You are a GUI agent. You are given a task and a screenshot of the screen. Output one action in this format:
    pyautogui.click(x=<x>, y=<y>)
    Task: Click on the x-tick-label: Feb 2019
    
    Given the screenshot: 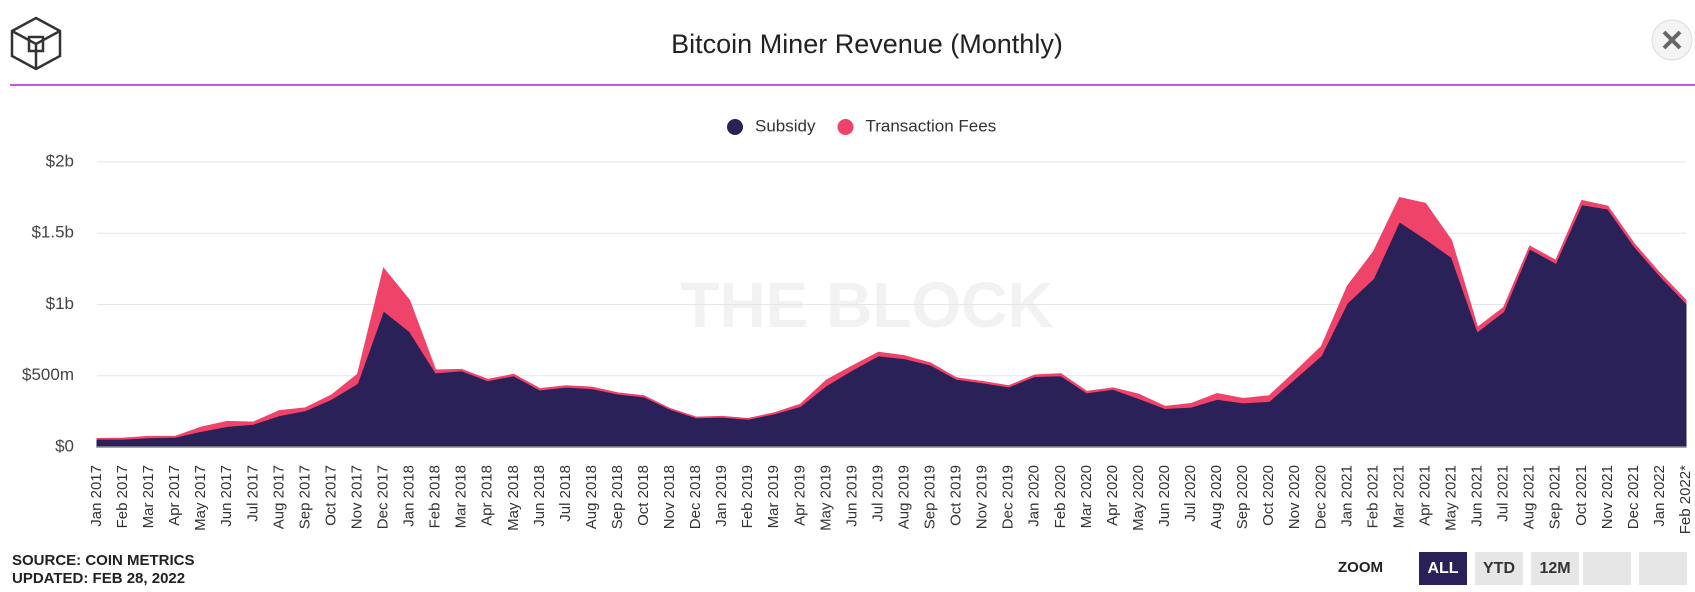 What is the action you would take?
    pyautogui.click(x=747, y=496)
    